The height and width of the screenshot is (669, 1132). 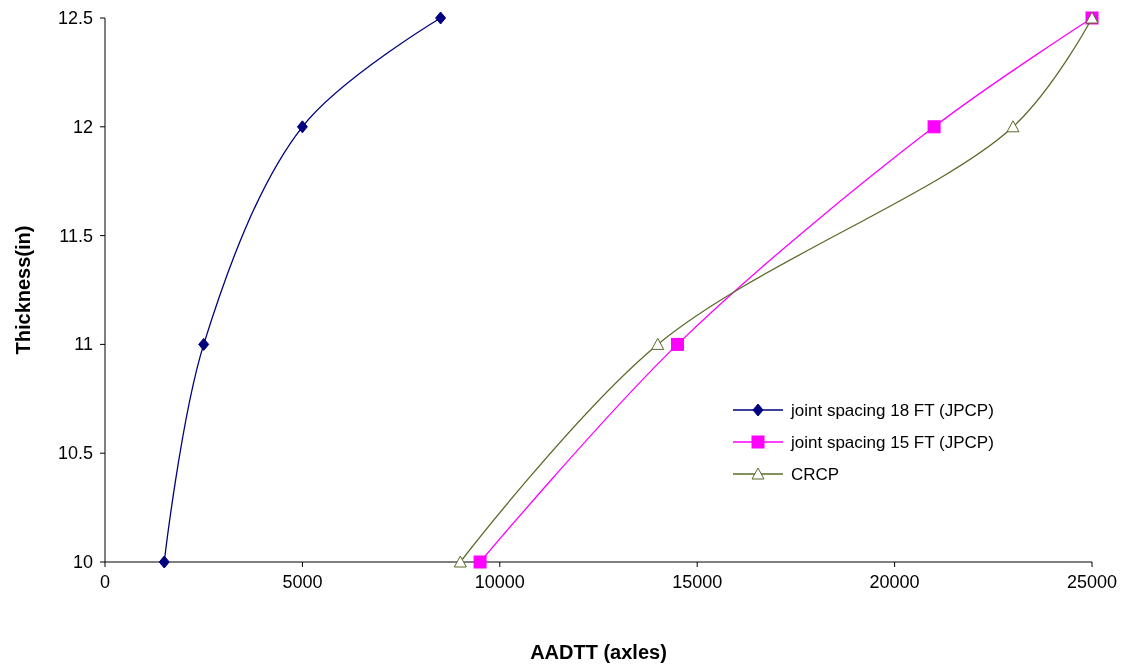 What do you see at coordinates (815, 474) in the screenshot?
I see `legend-label: CRCP` at bounding box center [815, 474].